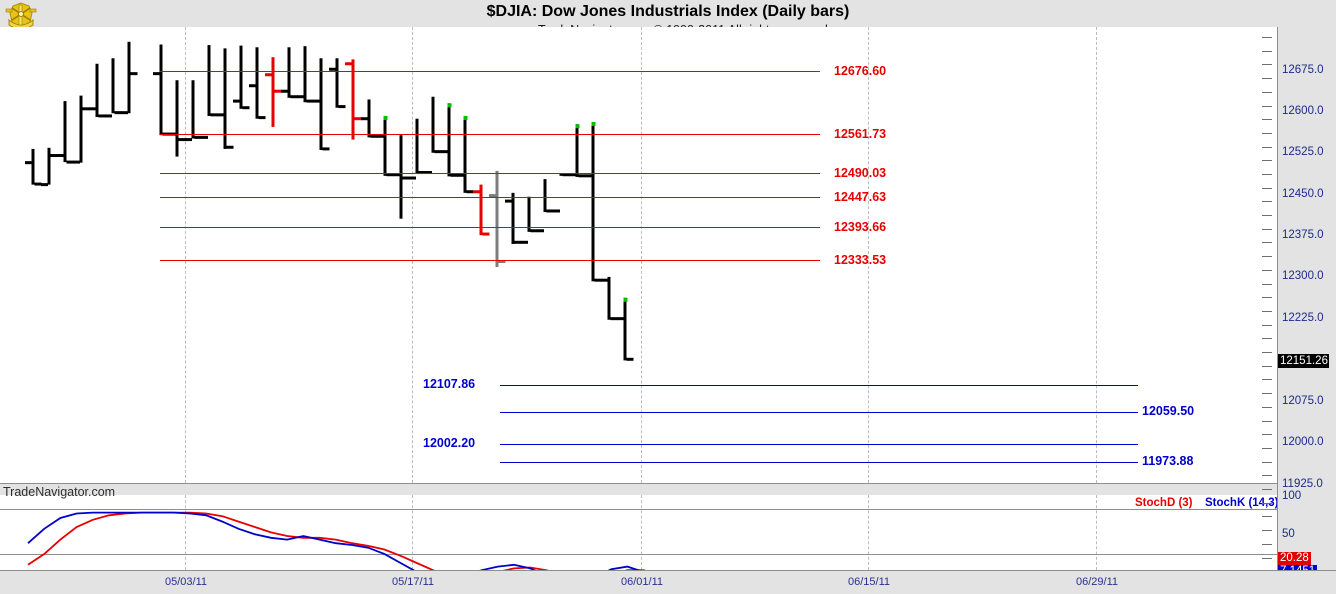 This screenshot has height=594, width=1336. What do you see at coordinates (860, 71) in the screenshot?
I see `resistance-label: 12676.60` at bounding box center [860, 71].